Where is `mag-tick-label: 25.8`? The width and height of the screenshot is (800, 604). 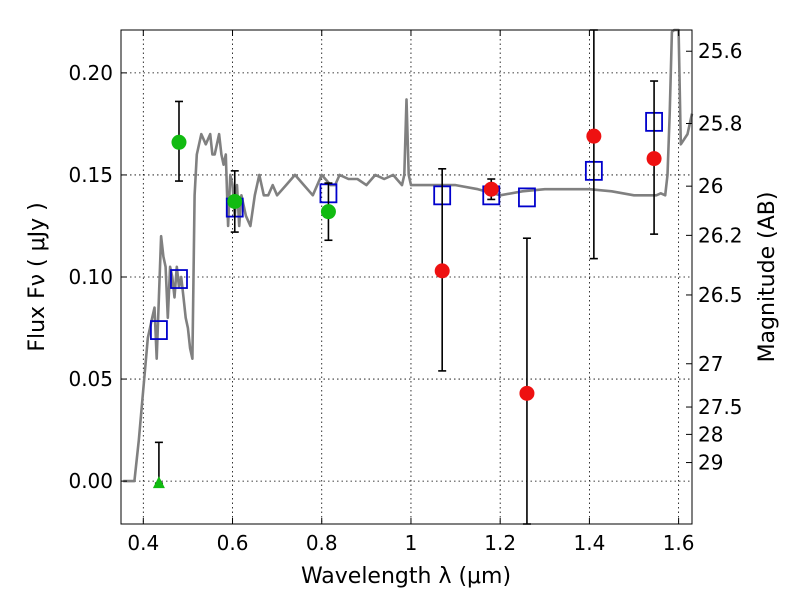 mag-tick-label: 25.8 is located at coordinates (720, 123).